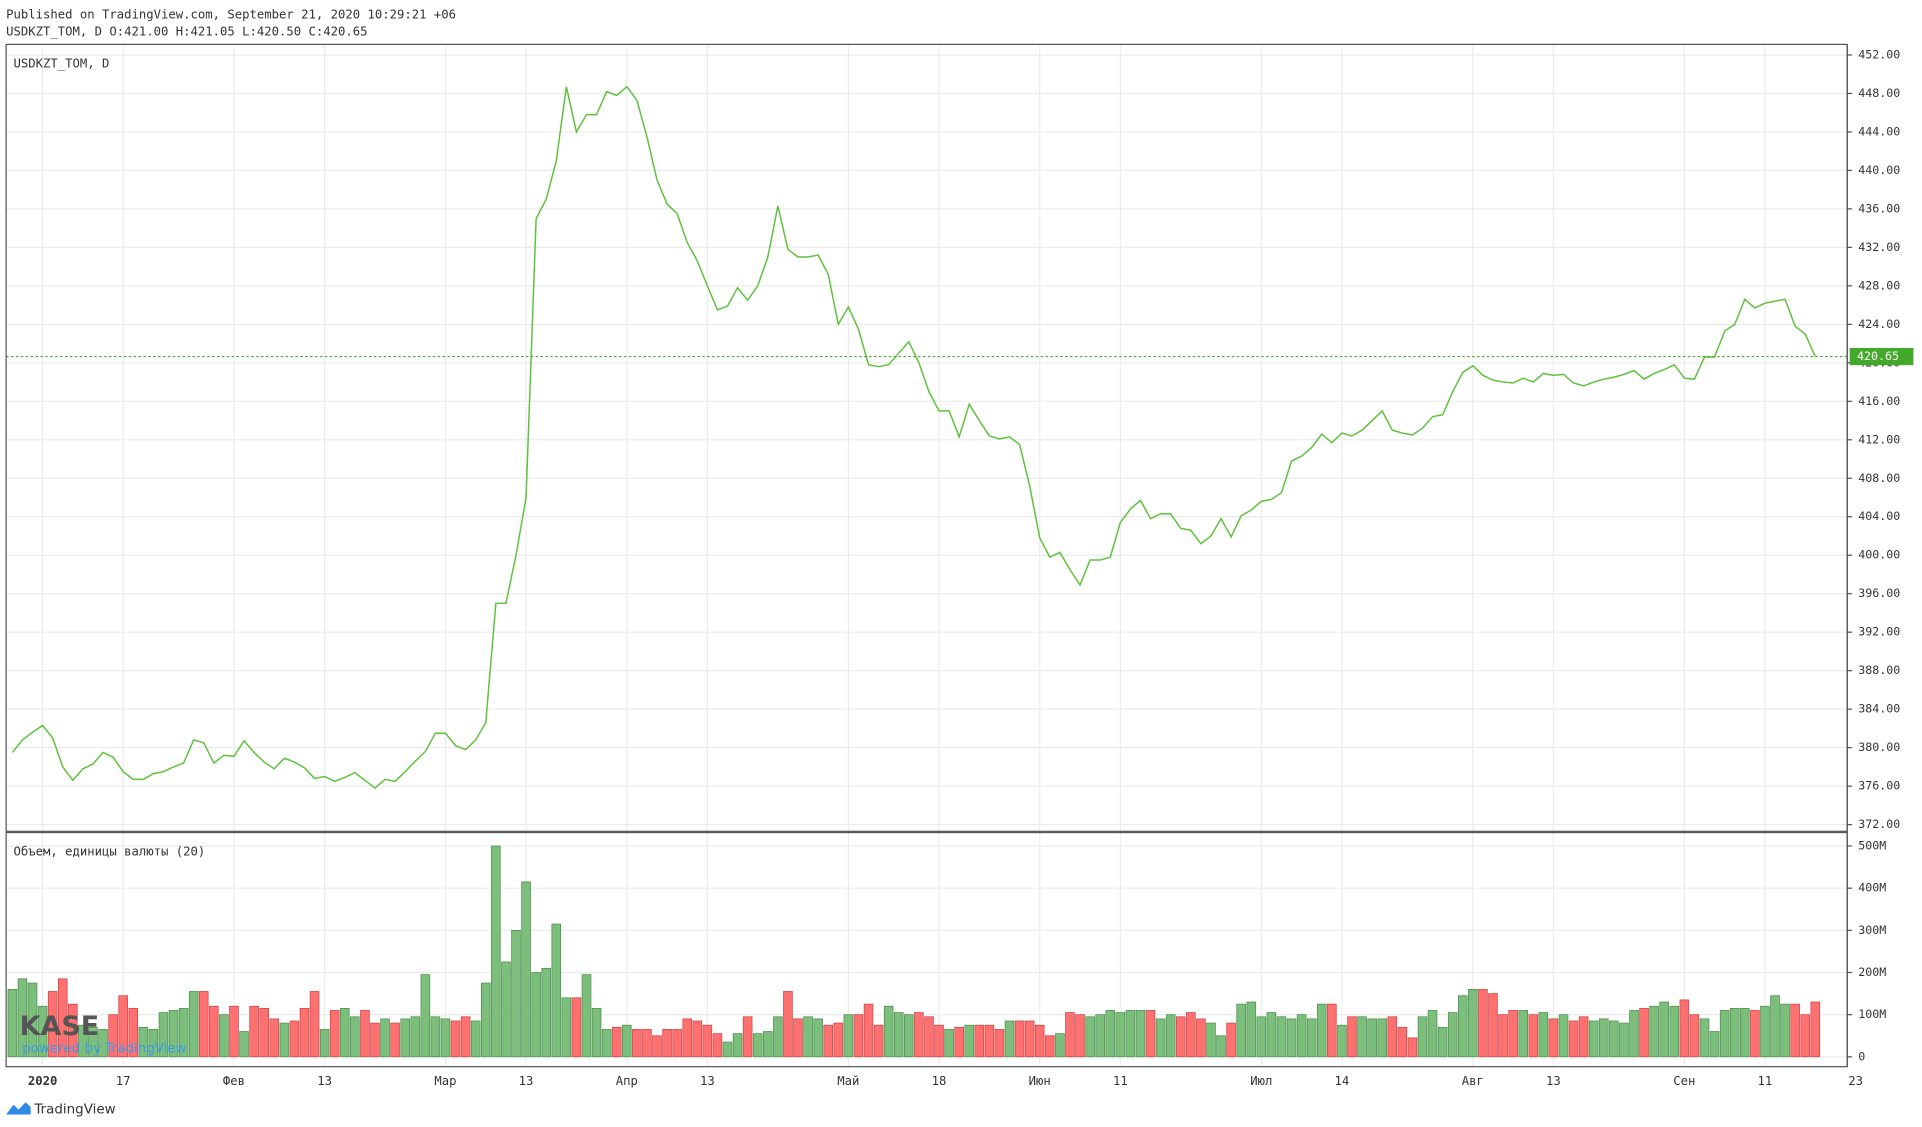 Image resolution: width=1922 pixels, height=1127 pixels. I want to click on y-tick-label: 384.00, so click(1879, 709).